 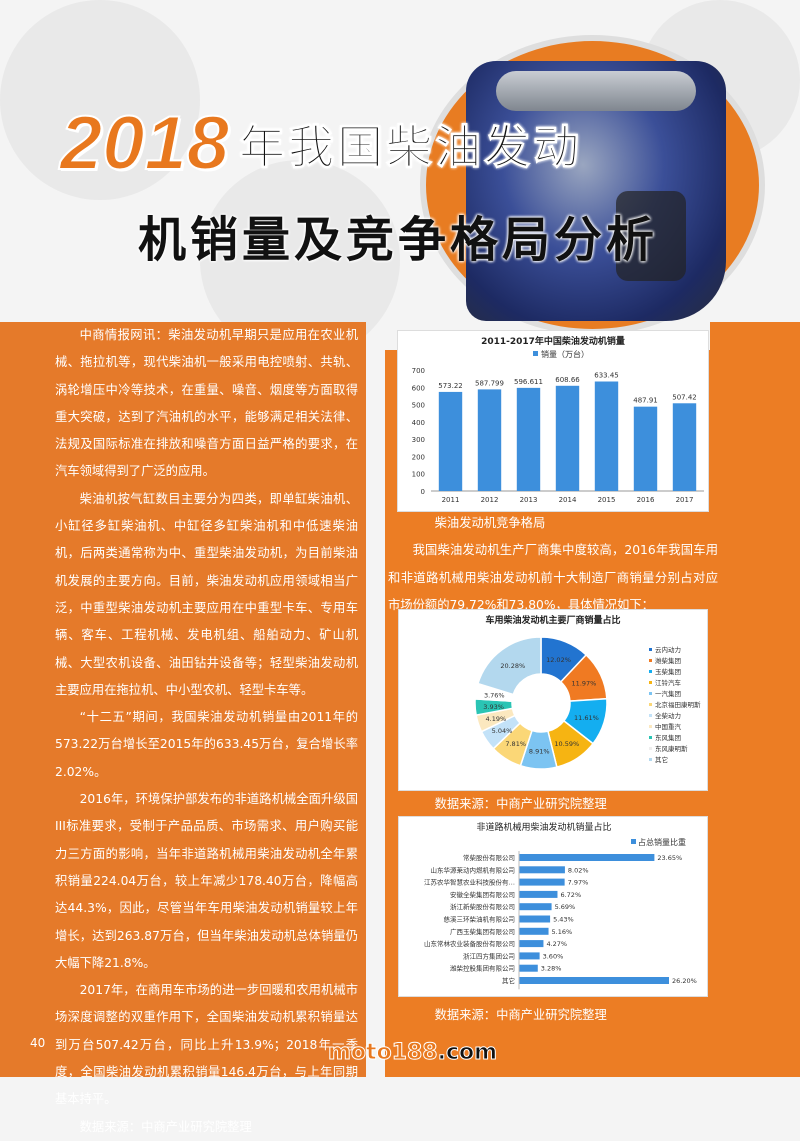 What do you see at coordinates (645, 401) in the screenshot?
I see `data-label: 487.91` at bounding box center [645, 401].